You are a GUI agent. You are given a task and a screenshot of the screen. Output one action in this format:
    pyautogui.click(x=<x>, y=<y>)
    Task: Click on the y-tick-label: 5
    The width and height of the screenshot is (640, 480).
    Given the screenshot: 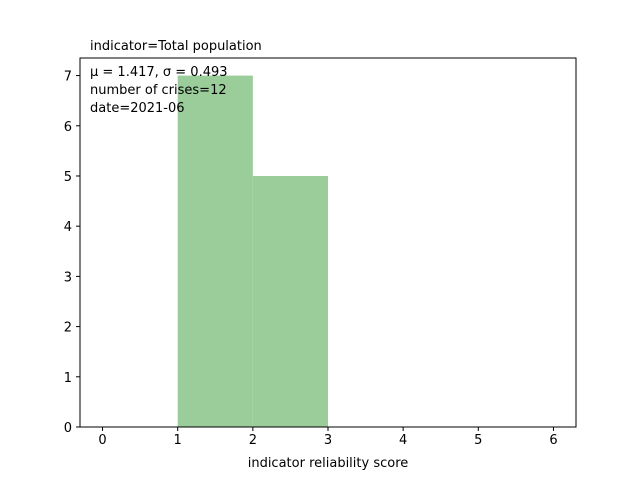 What is the action you would take?
    pyautogui.click(x=68, y=177)
    